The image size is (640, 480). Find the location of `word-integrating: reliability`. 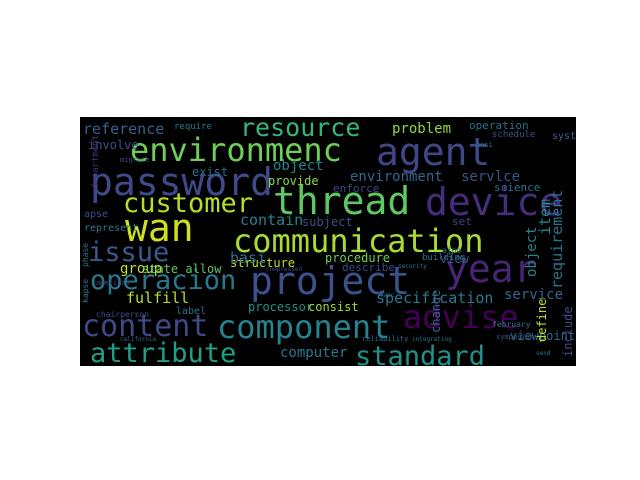

word-integrating: reliability is located at coordinates (385, 339).